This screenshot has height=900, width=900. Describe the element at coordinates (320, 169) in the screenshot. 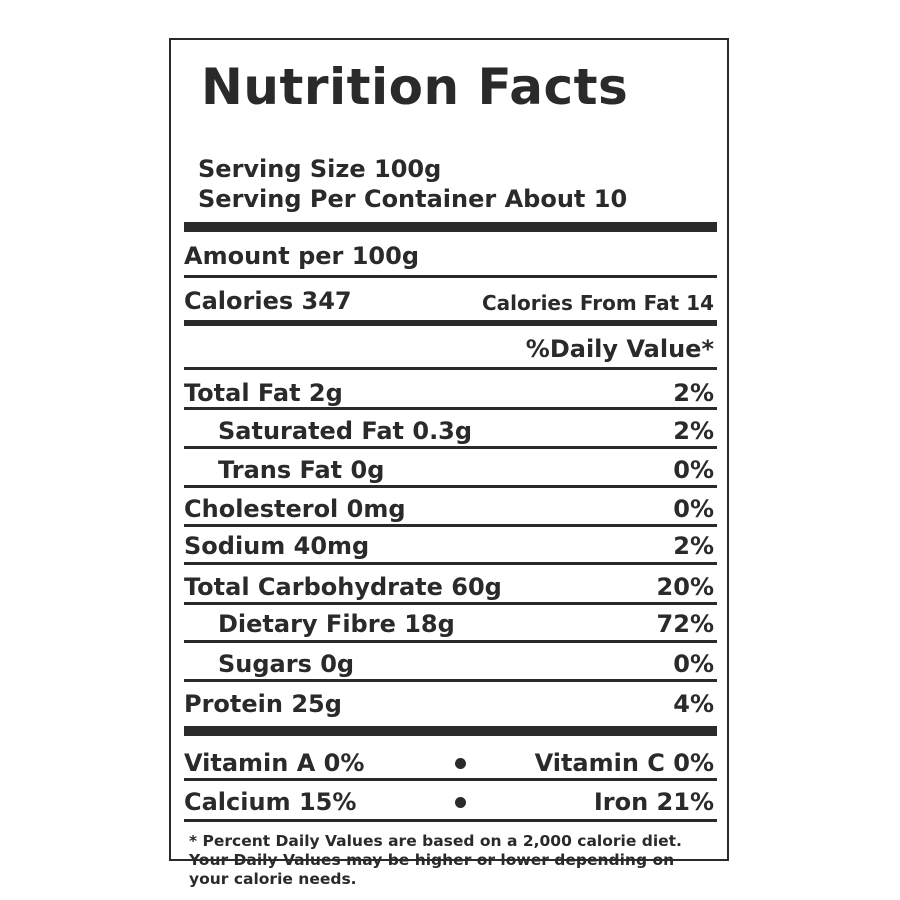

I see `serving-size: Serving Size 100g` at that location.